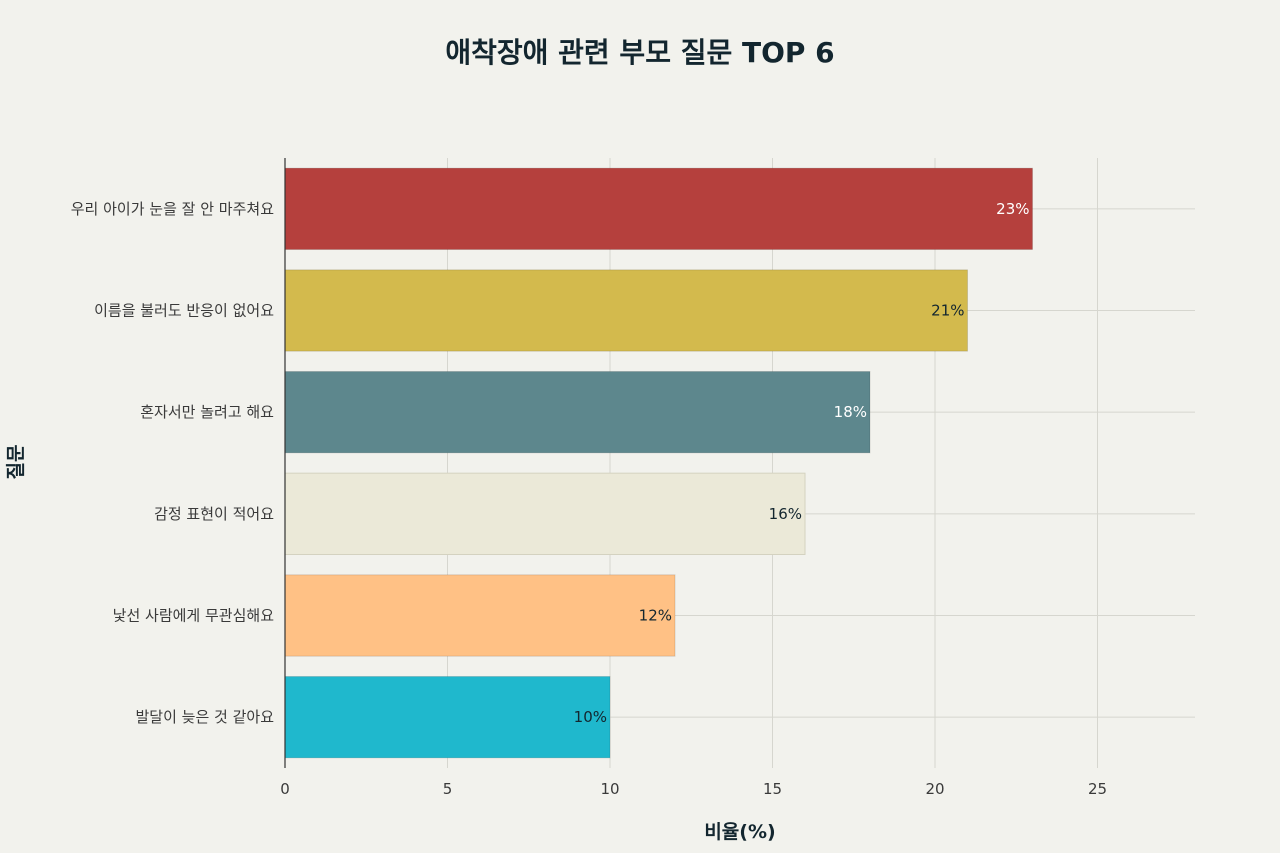  What do you see at coordinates (184, 311) in the screenshot?
I see `category-label: 이름을 불러도 반응이 없어요` at bounding box center [184, 311].